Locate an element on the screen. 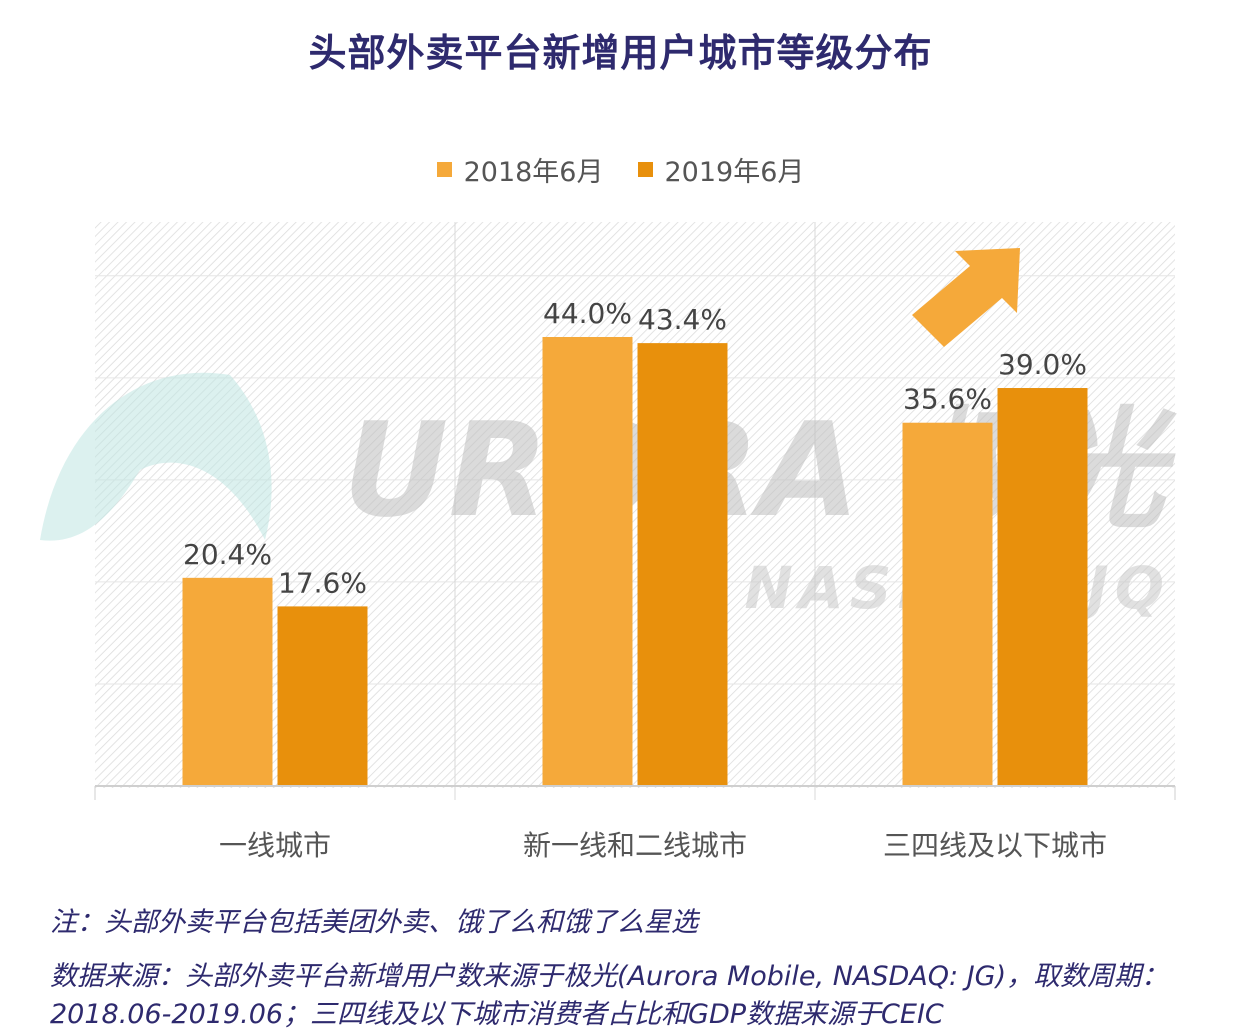 This screenshot has width=1241, height=1034. x-tick-label: 一线城市 is located at coordinates (275, 845).